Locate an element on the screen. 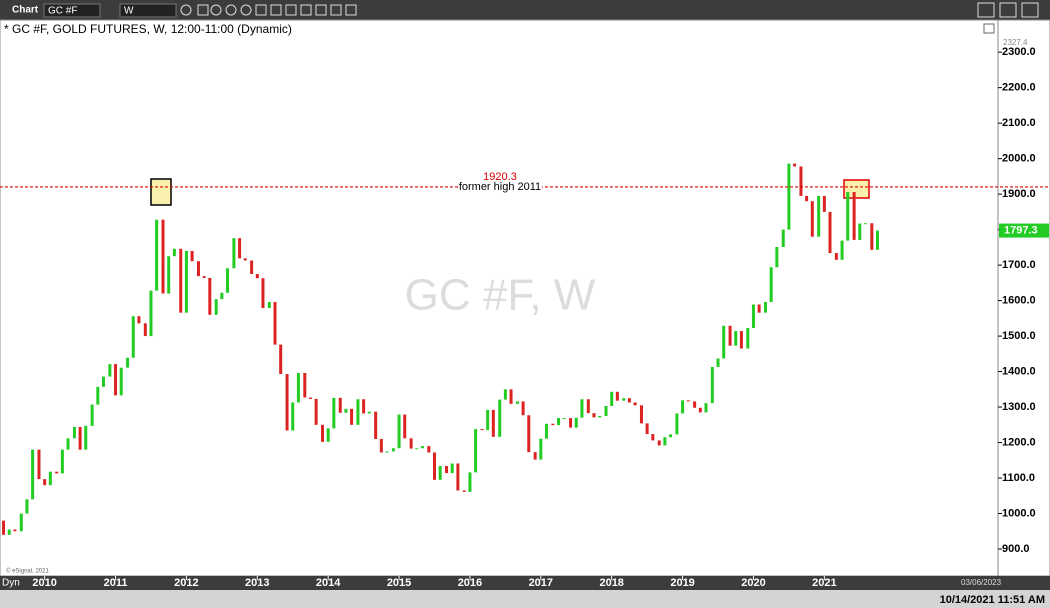 The width and height of the screenshot is (1050, 608). price-axis is located at coordinates (1023, 298).